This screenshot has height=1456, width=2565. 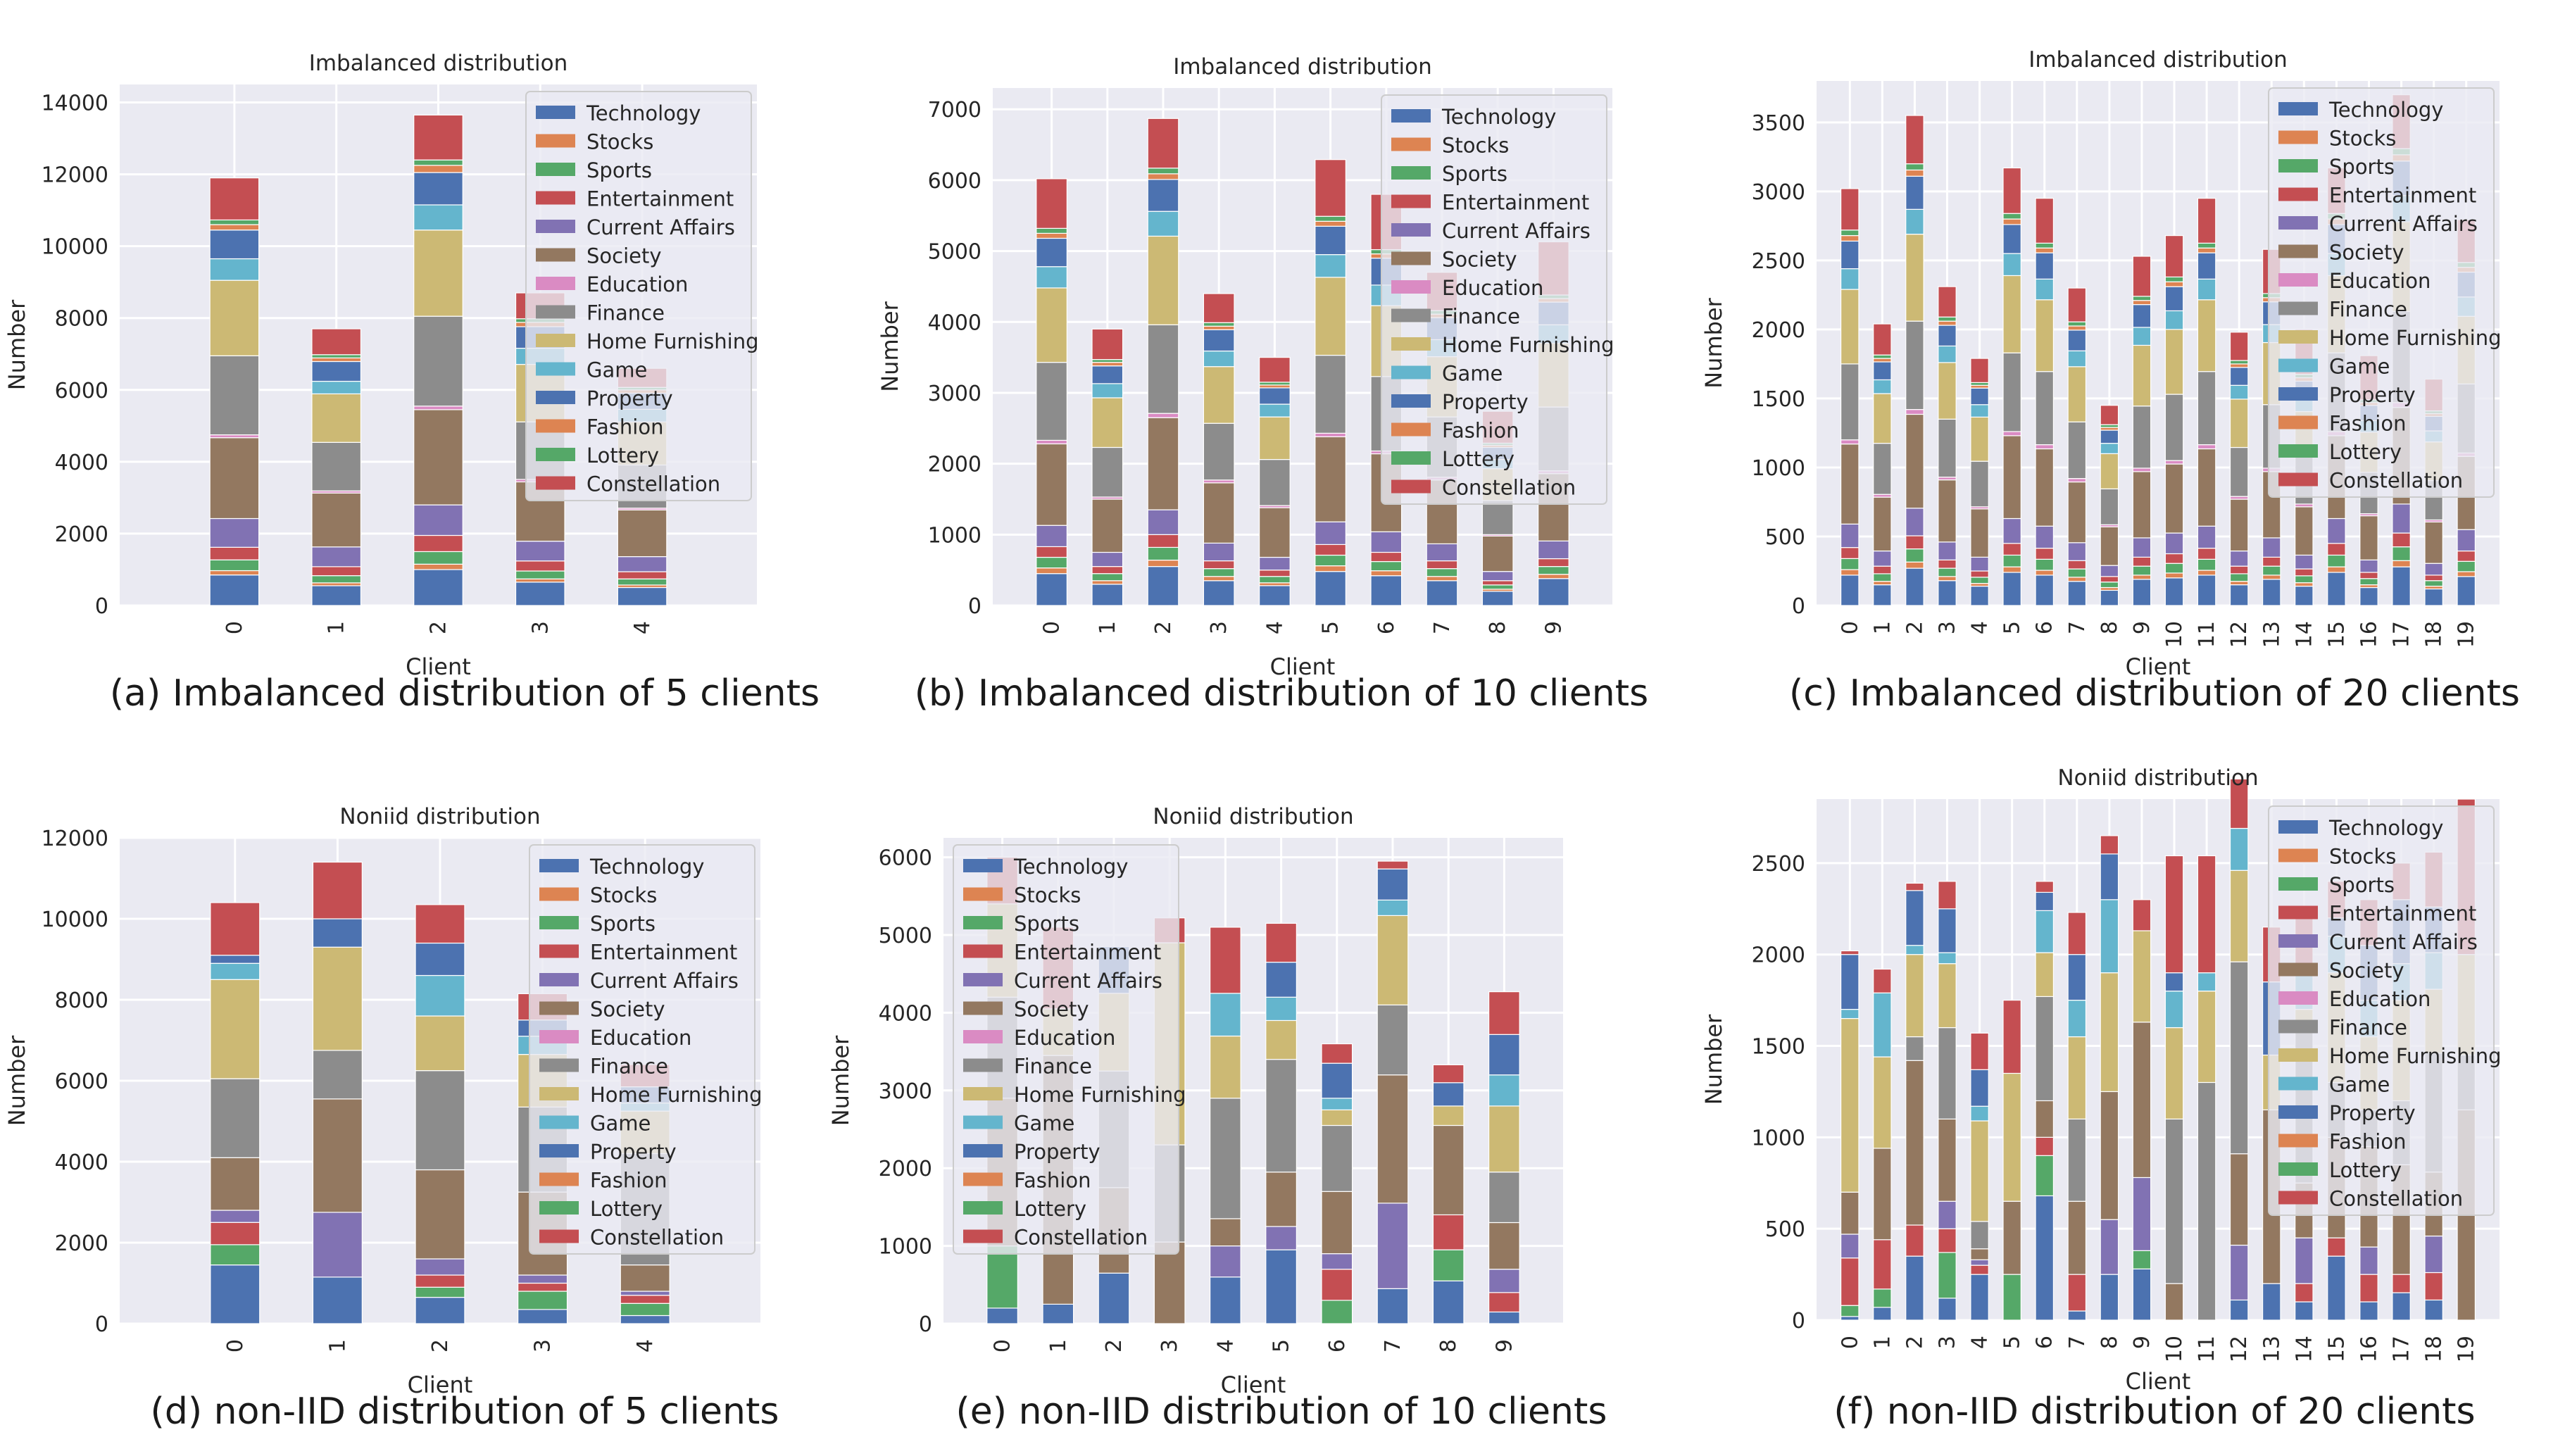 I want to click on x-tick-label: 3, so click(x=543, y=1346).